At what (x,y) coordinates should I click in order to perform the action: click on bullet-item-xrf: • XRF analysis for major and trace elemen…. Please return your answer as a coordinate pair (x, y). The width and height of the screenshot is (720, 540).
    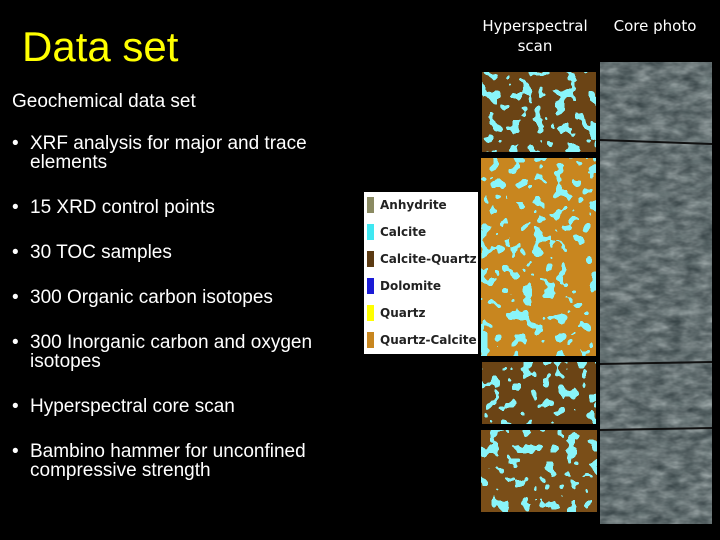
    Looking at the image, I should click on (159, 153).